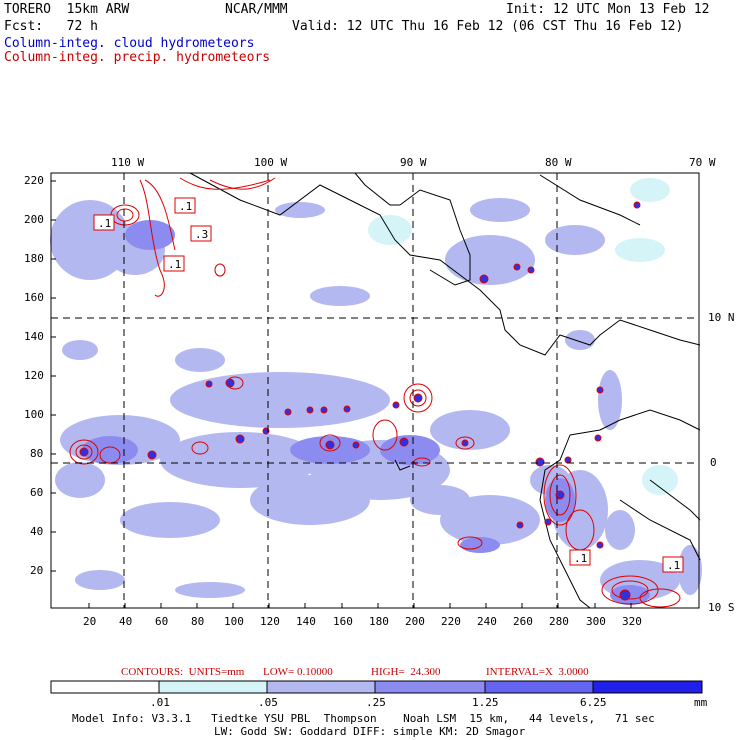 The width and height of the screenshot is (740, 740). Describe the element at coordinates (268, 702) in the screenshot. I see `colorbar-label: .05` at that location.